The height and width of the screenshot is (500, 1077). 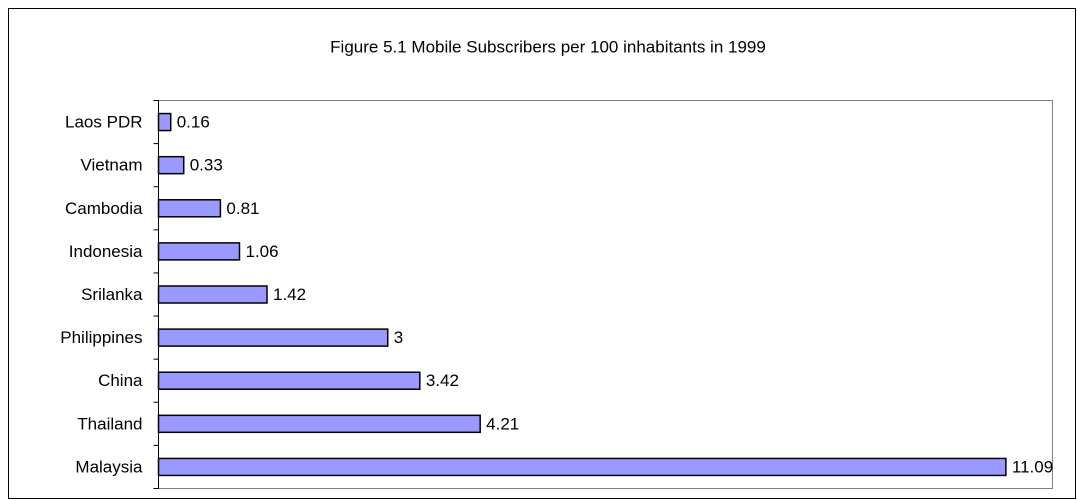 What do you see at coordinates (104, 208) in the screenshot?
I see `y-tick-label: Cambodia` at bounding box center [104, 208].